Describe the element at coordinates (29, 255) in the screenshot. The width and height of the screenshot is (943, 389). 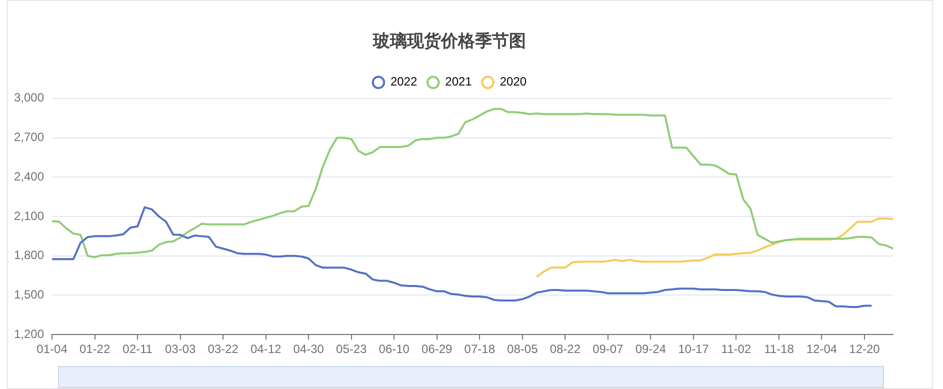
I see `y-tick-label: 1,800` at that location.